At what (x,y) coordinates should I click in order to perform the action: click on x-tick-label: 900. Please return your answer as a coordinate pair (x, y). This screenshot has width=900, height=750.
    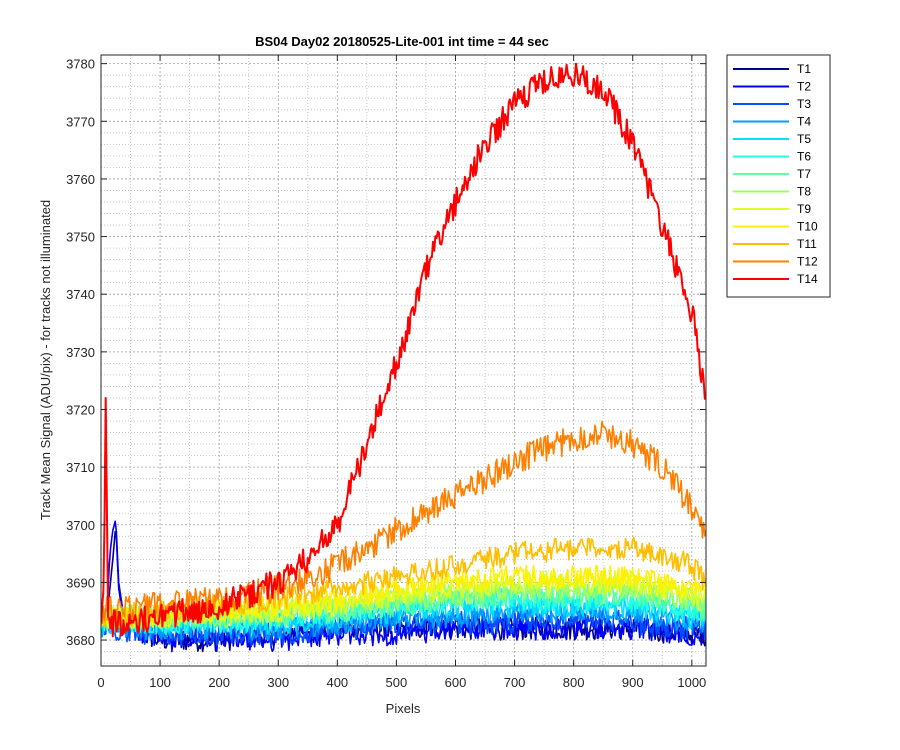
    Looking at the image, I should click on (633, 682).